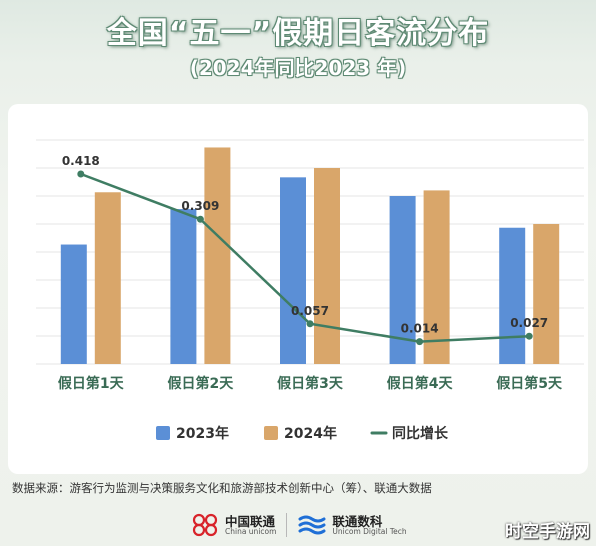 The height and width of the screenshot is (546, 596). Describe the element at coordinates (201, 383) in the screenshot. I see `x-tick-label: 假日第2天` at that location.